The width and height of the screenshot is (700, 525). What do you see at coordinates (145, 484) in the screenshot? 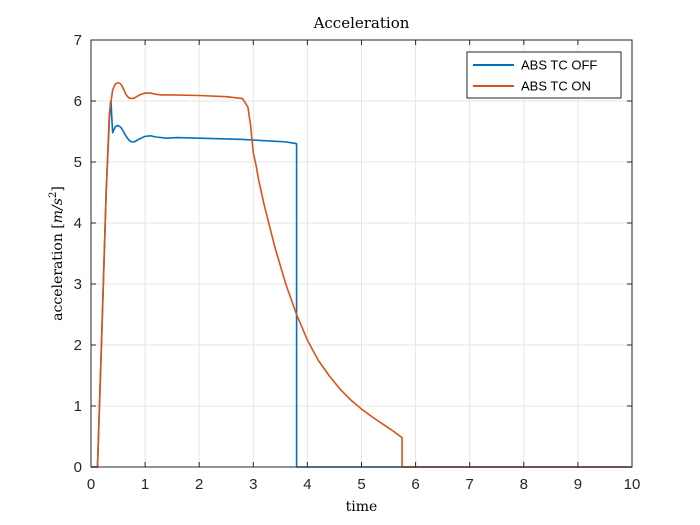
I see `x-tick-label: 1` at bounding box center [145, 484].